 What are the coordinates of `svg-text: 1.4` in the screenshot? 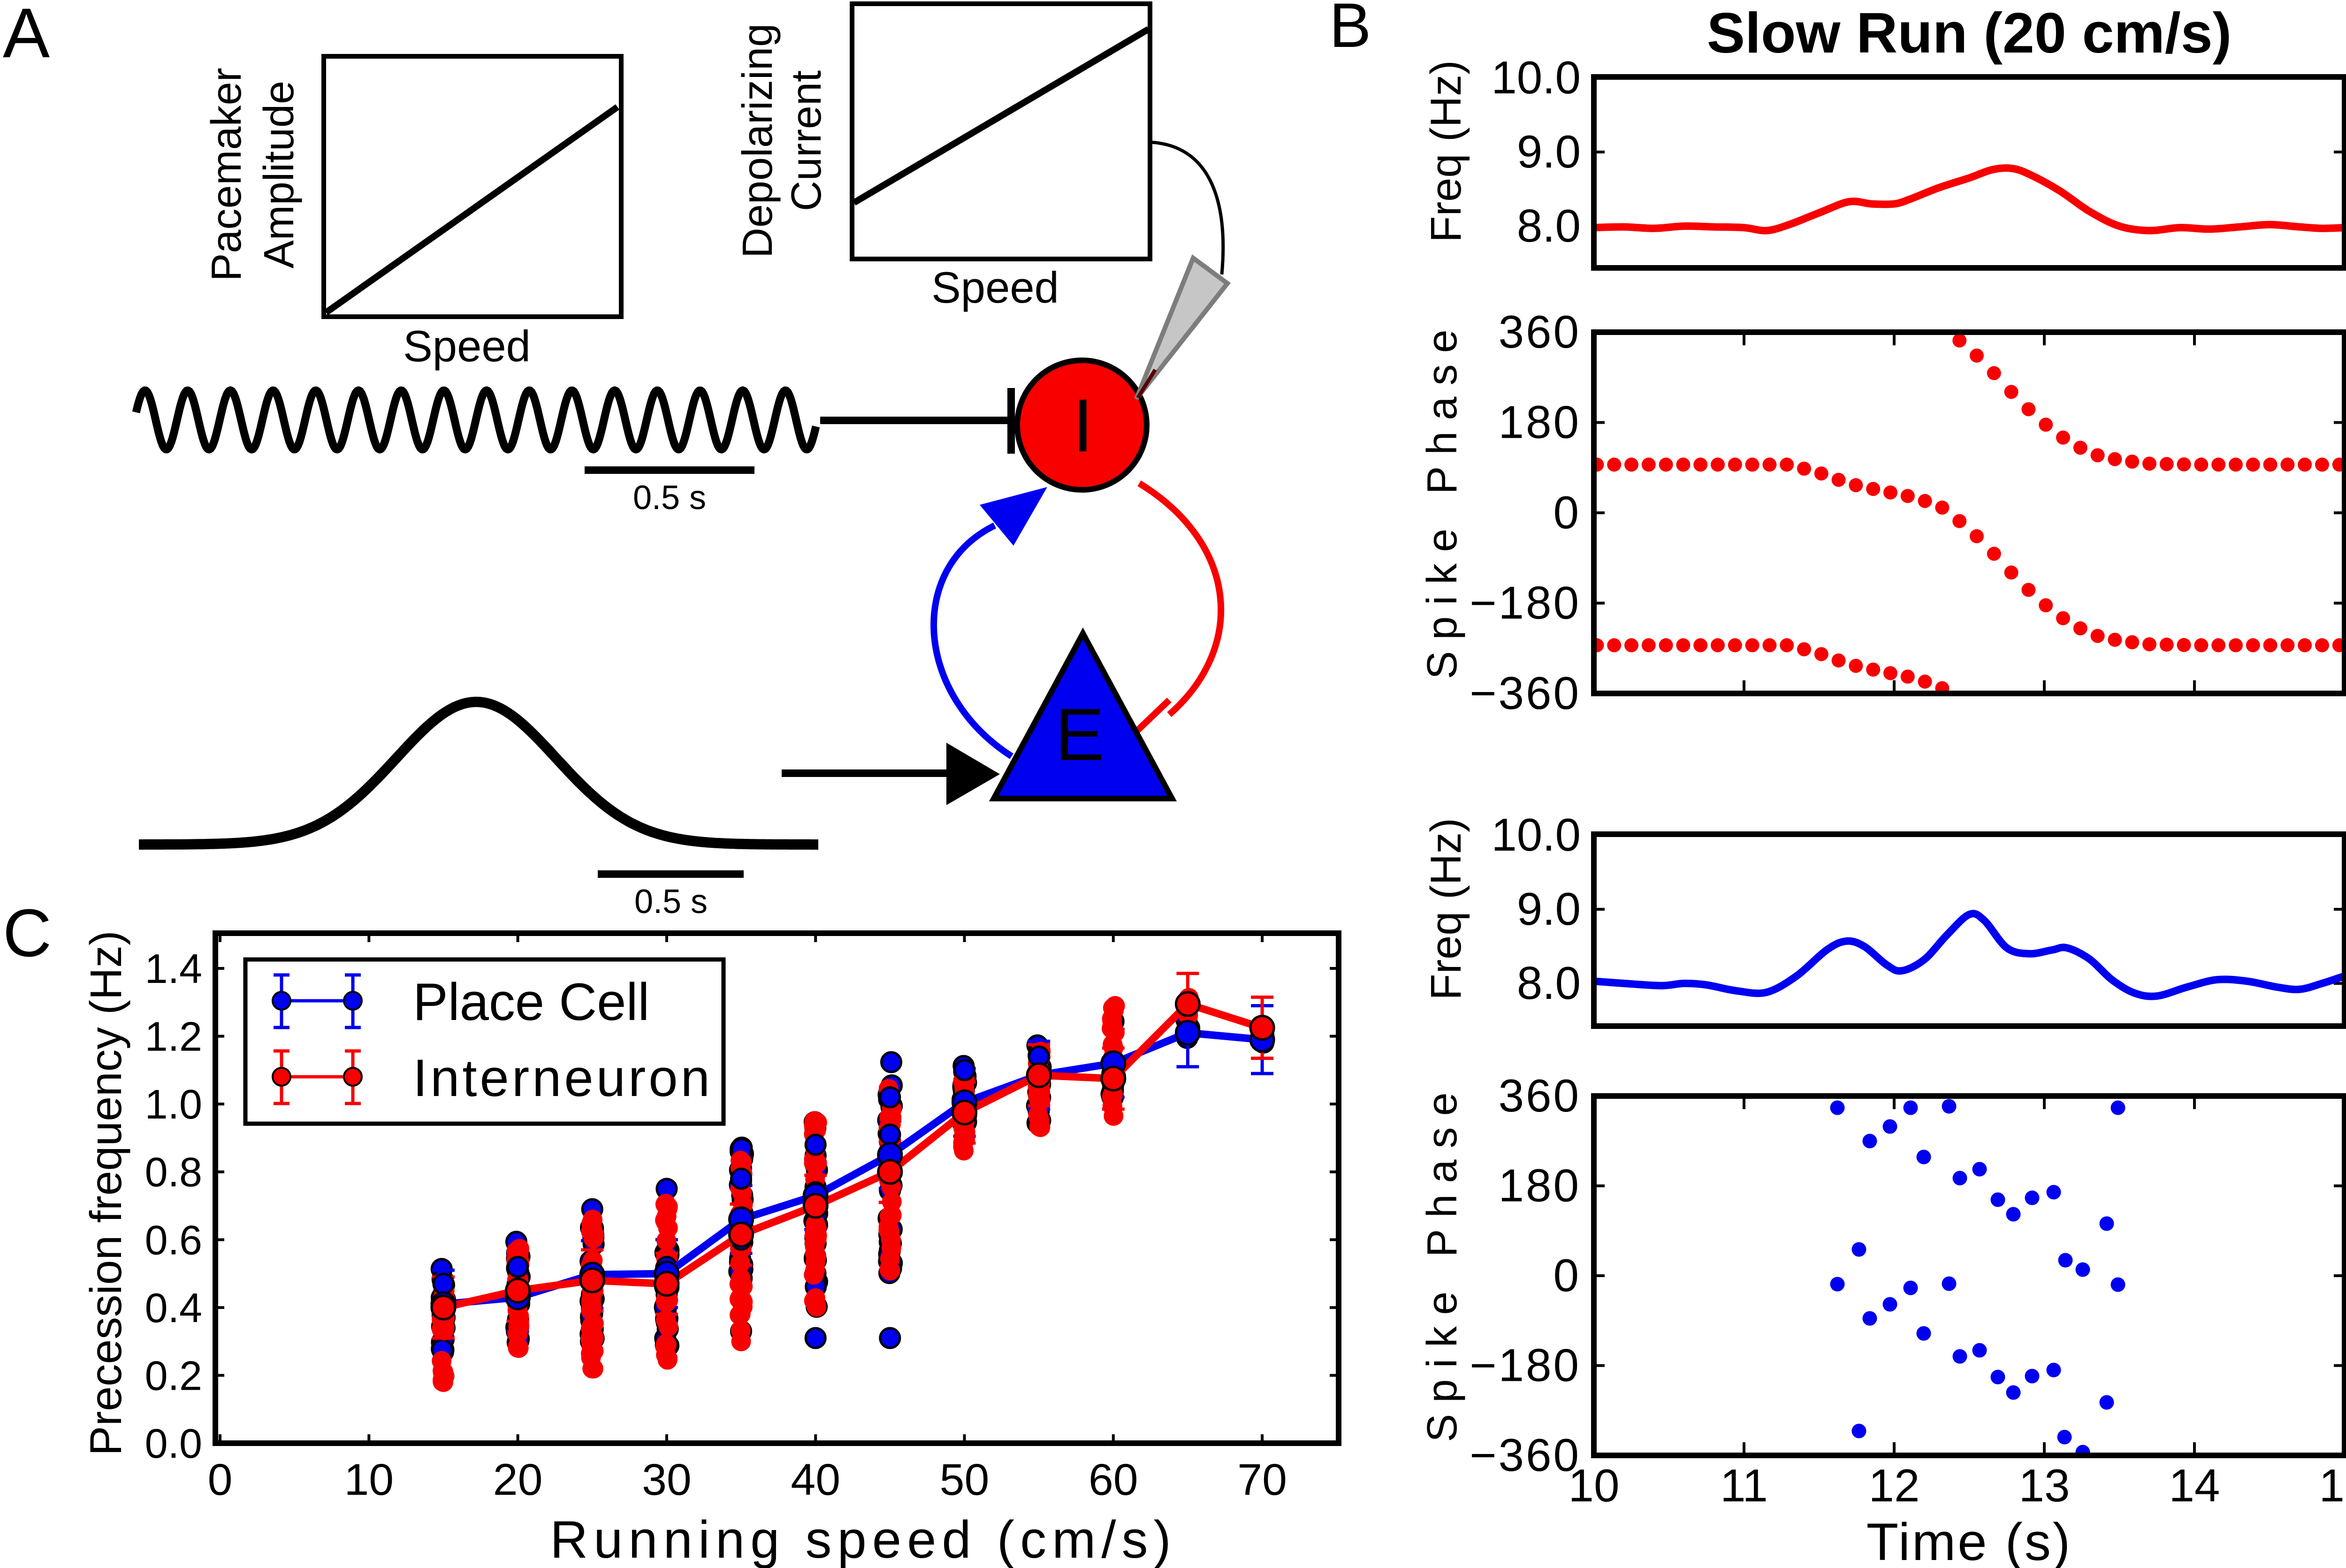 It's located at (174, 968).